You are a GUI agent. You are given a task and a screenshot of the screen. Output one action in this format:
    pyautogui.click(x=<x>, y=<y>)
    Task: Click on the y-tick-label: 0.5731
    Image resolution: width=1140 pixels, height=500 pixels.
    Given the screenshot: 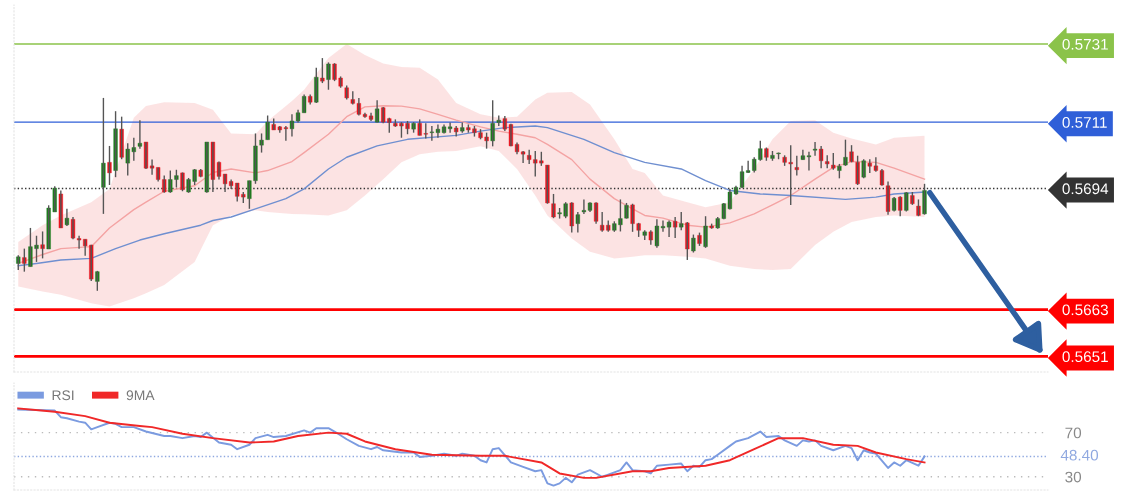 What is the action you would take?
    pyautogui.click(x=1085, y=44)
    